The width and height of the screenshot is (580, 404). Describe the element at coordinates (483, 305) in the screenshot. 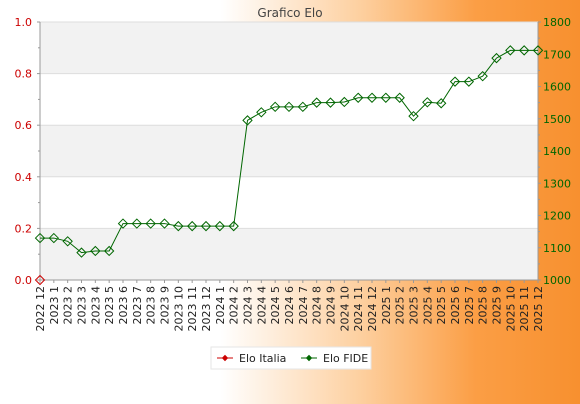

I see `x-tick-label: 2025 8` at that location.